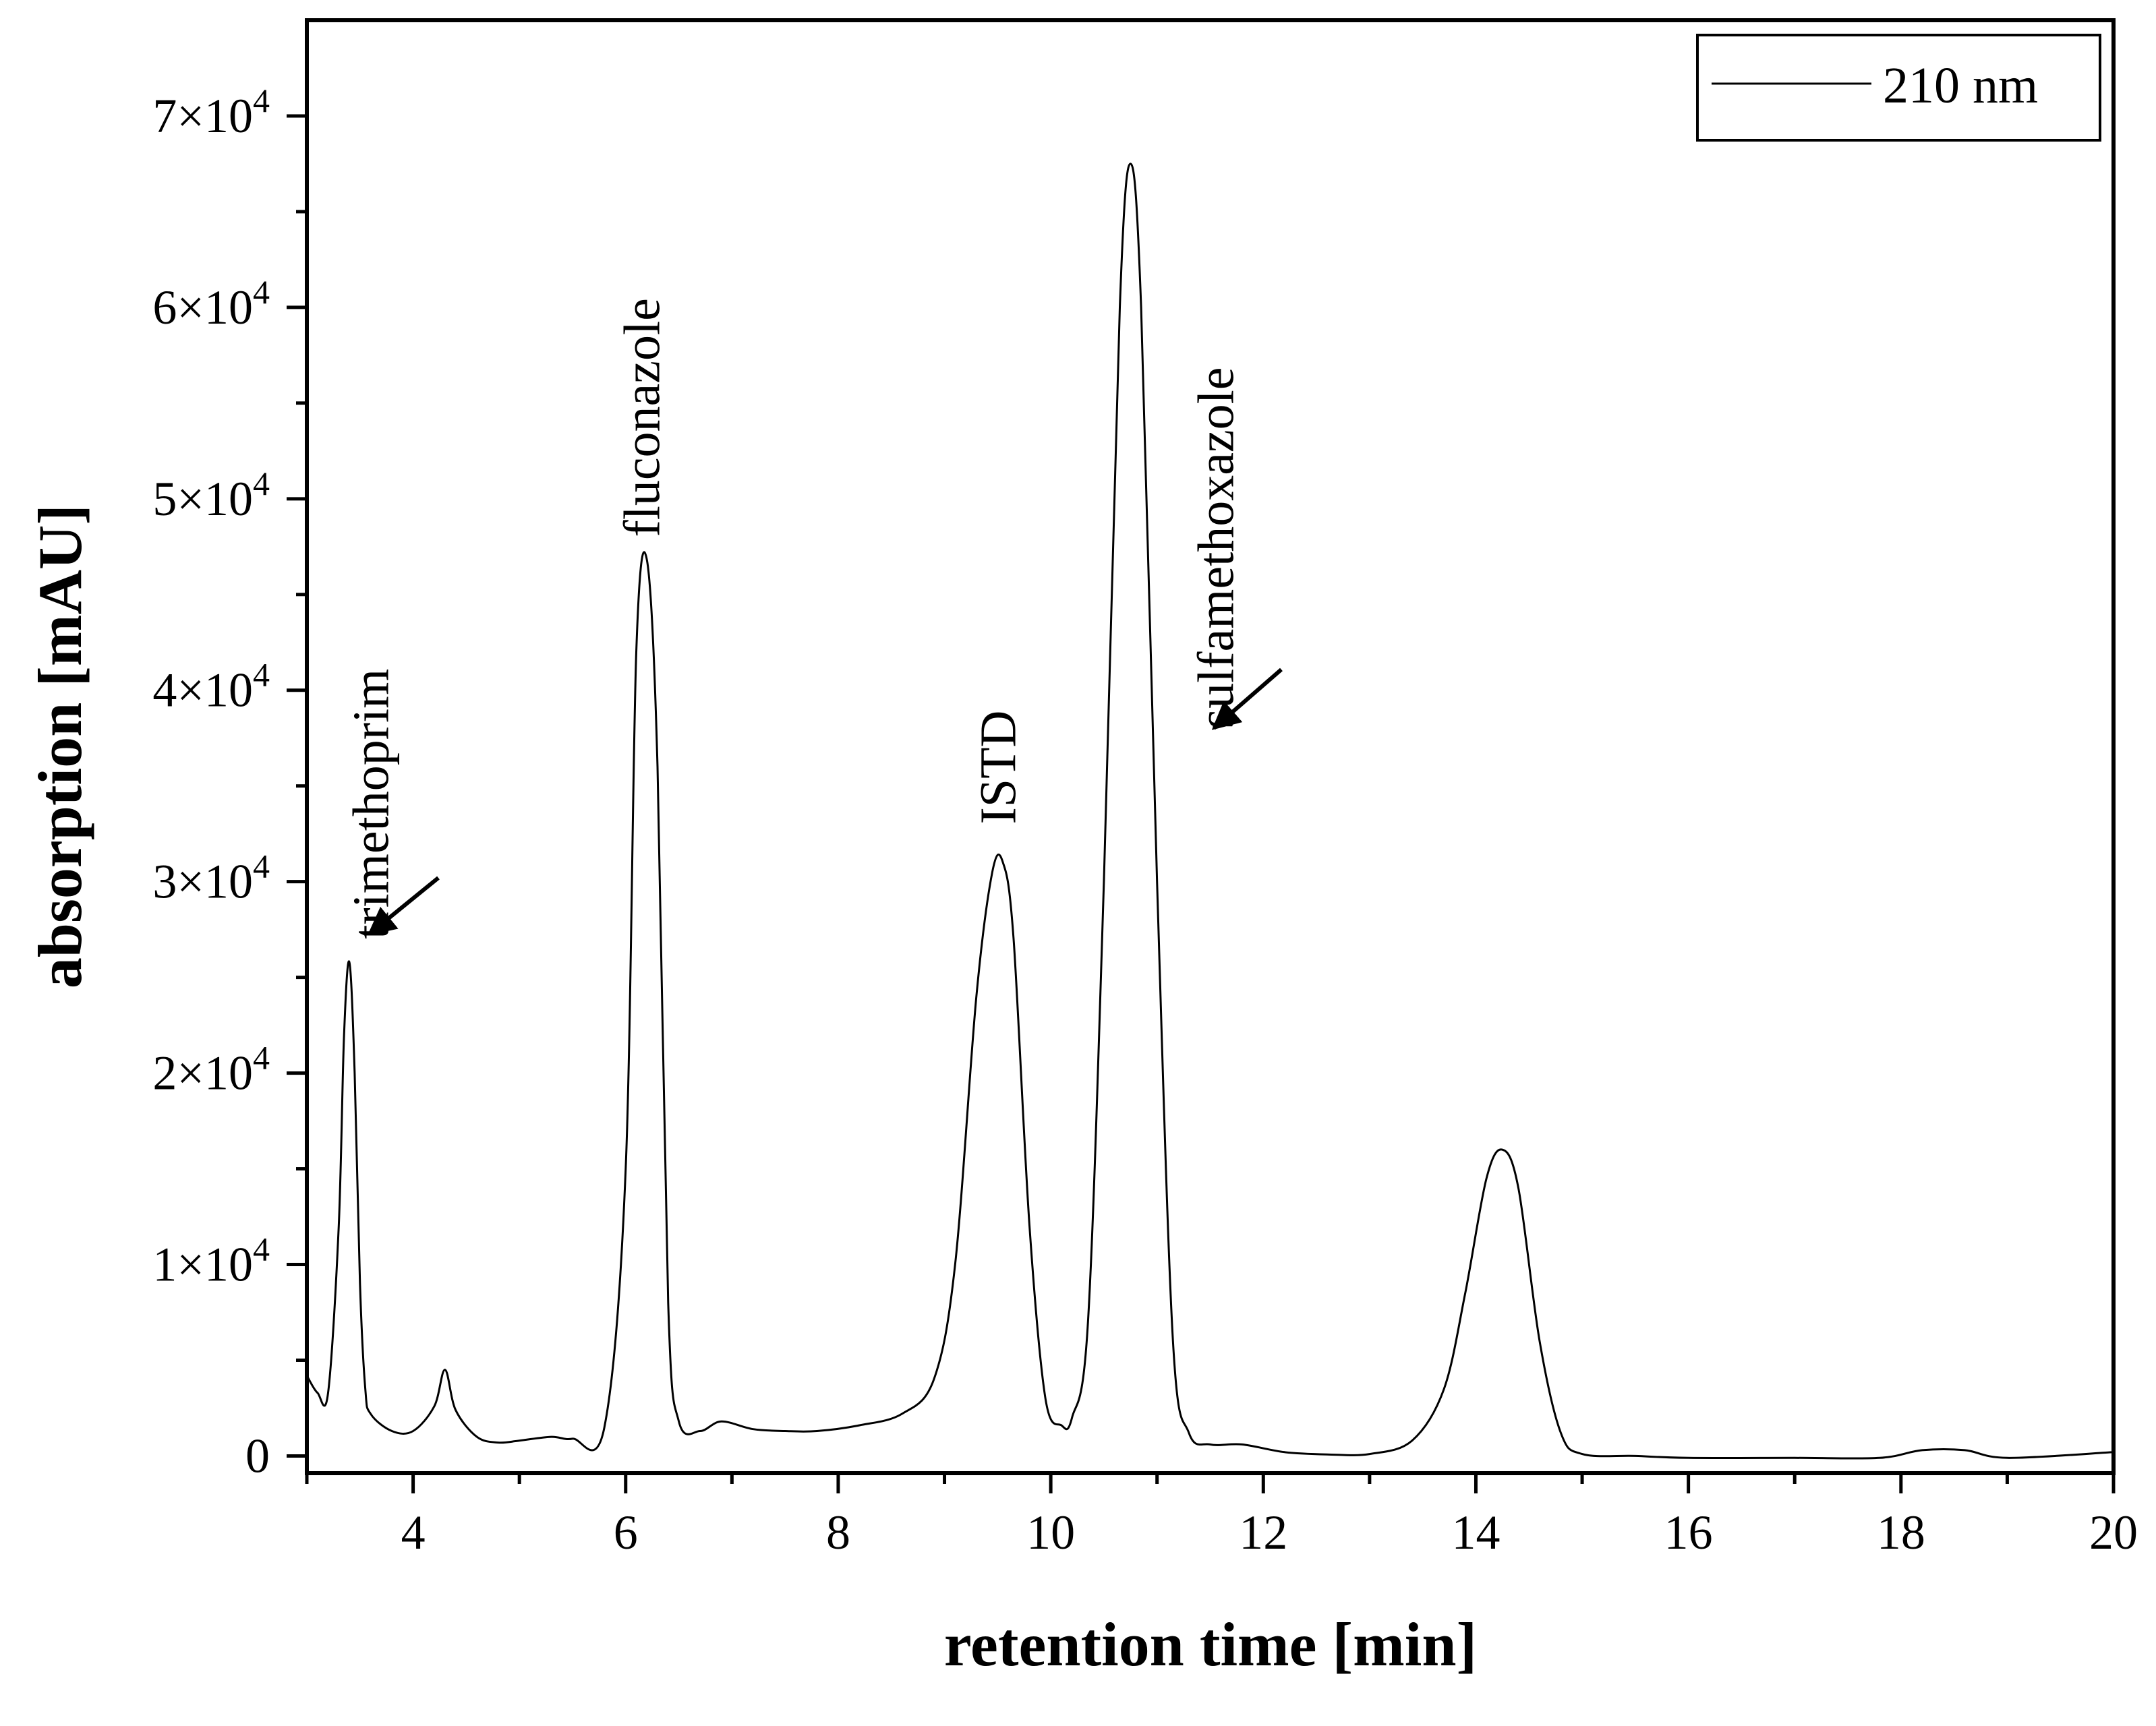 The width and height of the screenshot is (2156, 1726). I want to click on y-tick-label-40000: 4×10⁴, so click(211, 686).